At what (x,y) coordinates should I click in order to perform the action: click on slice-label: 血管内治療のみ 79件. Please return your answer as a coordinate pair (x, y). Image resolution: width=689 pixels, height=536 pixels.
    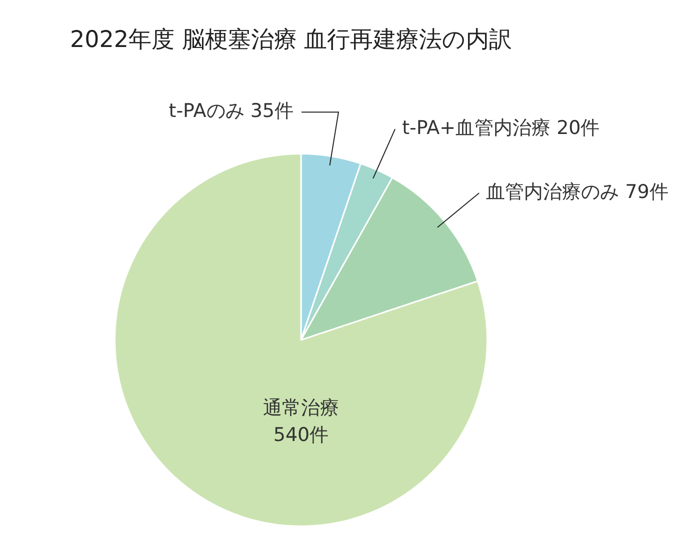
    Looking at the image, I should click on (577, 191).